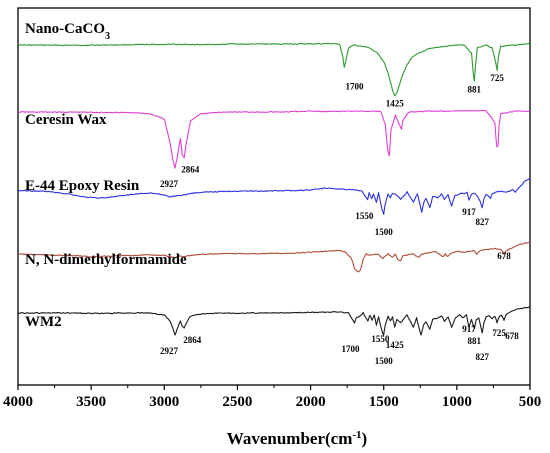  Describe the element at coordinates (237, 402) in the screenshot. I see `x-tick-label: 2500` at that location.